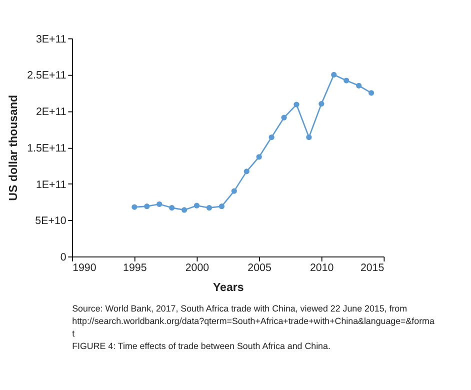 This screenshot has height=390, width=471. Describe the element at coordinates (253, 321) in the screenshot. I see `source-note: Source: World Bank, 2017, South Africa trade with China, viewed 22 June 2015, from http://search.worldbank.org/data?qterm=South+Africa+trade+with+China&language=&format` at that location.